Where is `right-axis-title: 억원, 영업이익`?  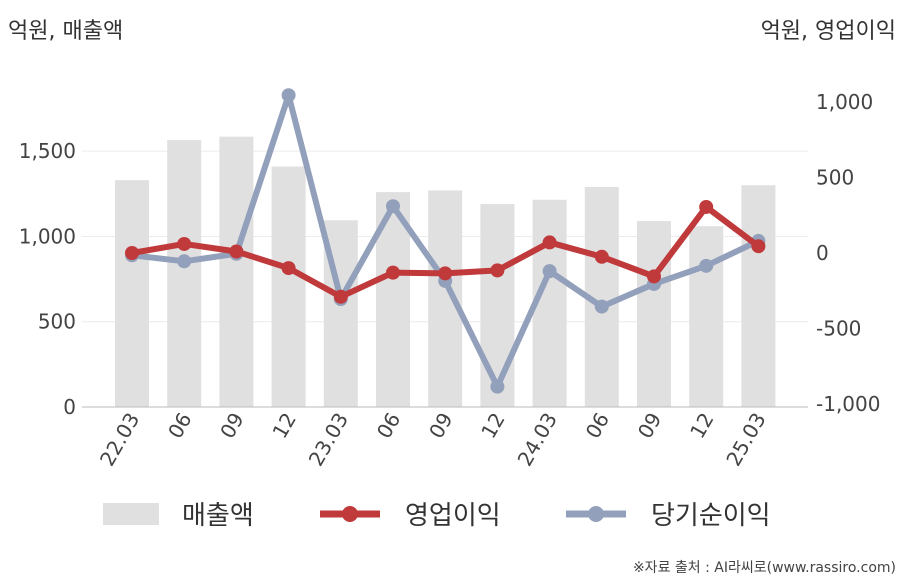
right-axis-title: 억원, 영업이익 is located at coordinates (828, 31).